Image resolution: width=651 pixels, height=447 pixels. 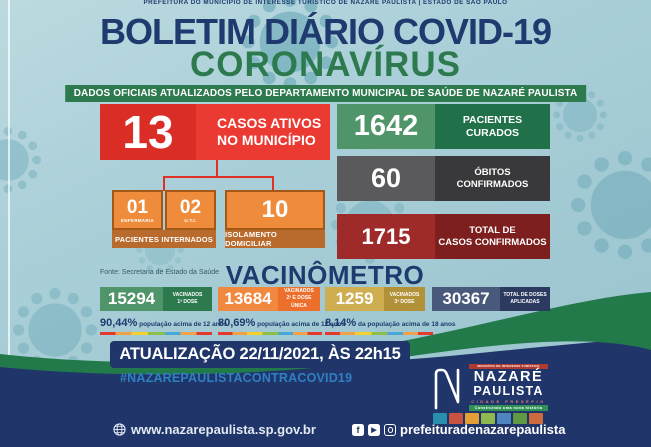 I want to click on vaccinated-dose2-label-line1: VACINADOS, so click(x=299, y=290).